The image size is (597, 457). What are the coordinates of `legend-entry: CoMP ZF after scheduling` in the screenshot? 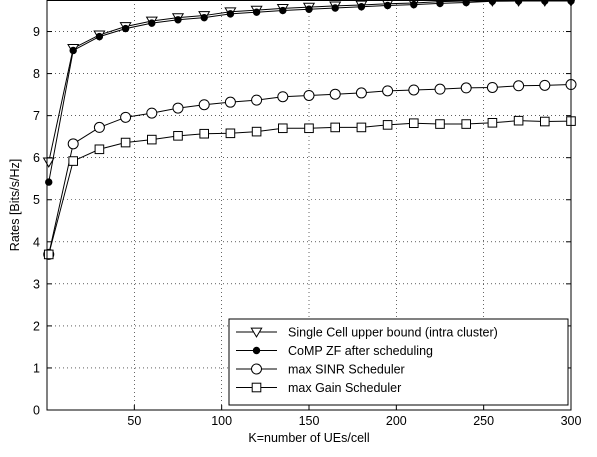 It's located at (334, 351).